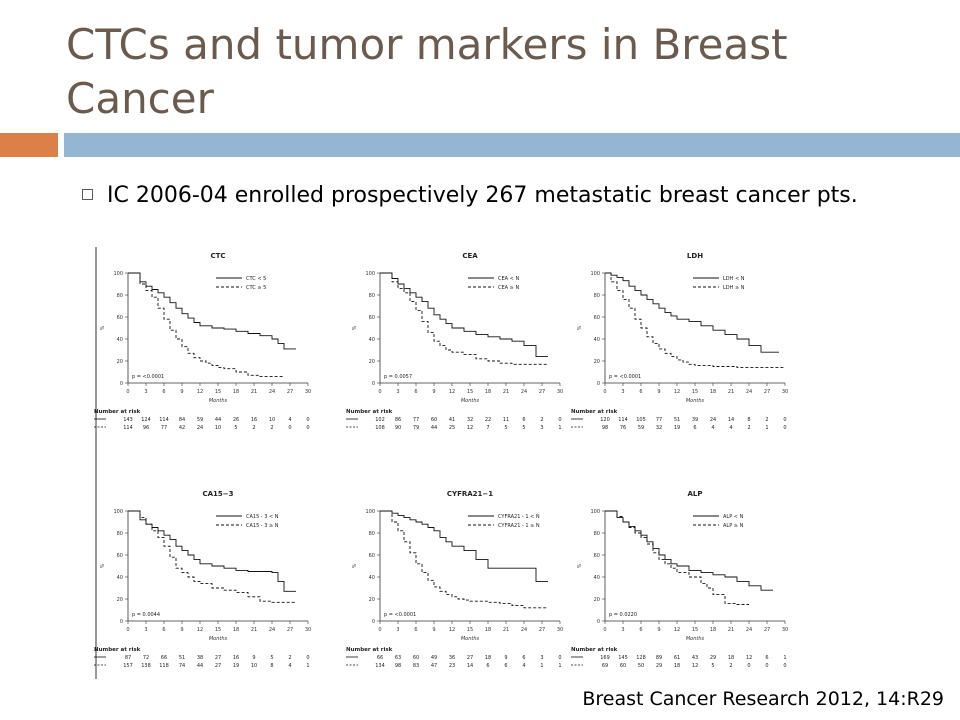 The width and height of the screenshot is (960, 720). I want to click on risk-count-label: 79, so click(416, 428).